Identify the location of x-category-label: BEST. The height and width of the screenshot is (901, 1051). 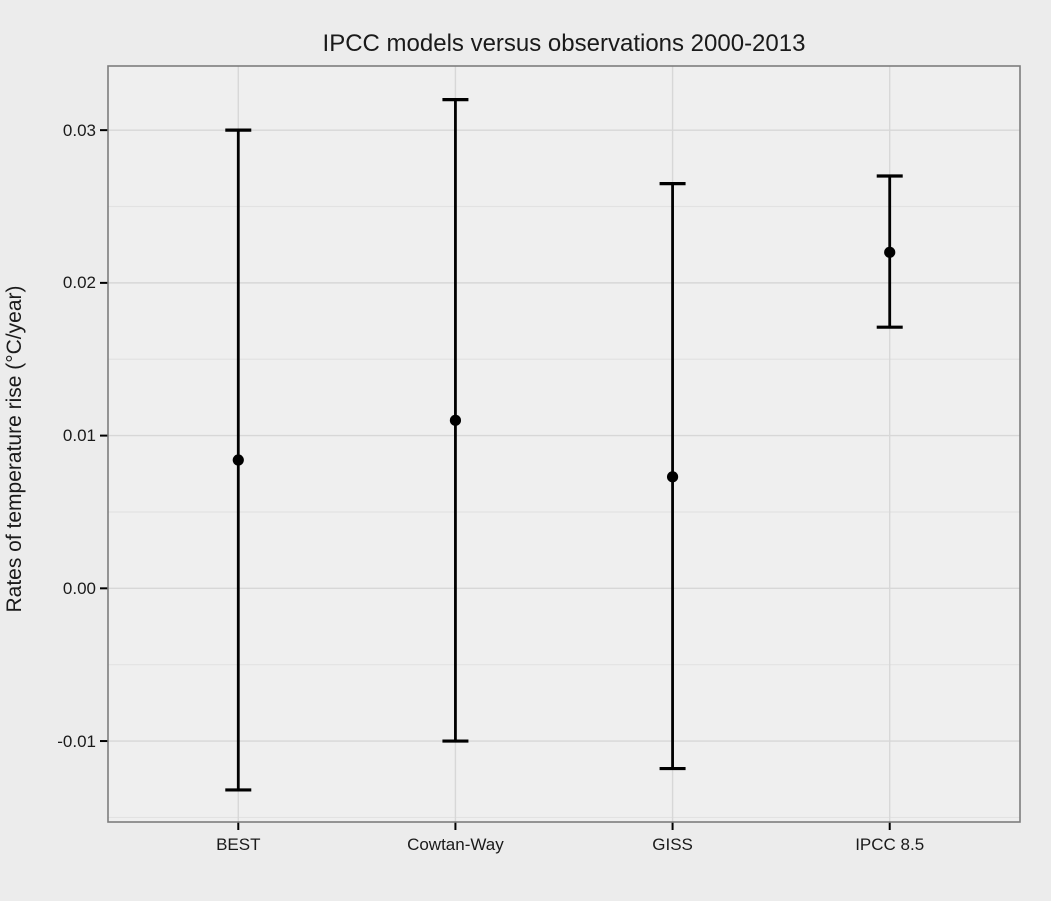
(238, 844).